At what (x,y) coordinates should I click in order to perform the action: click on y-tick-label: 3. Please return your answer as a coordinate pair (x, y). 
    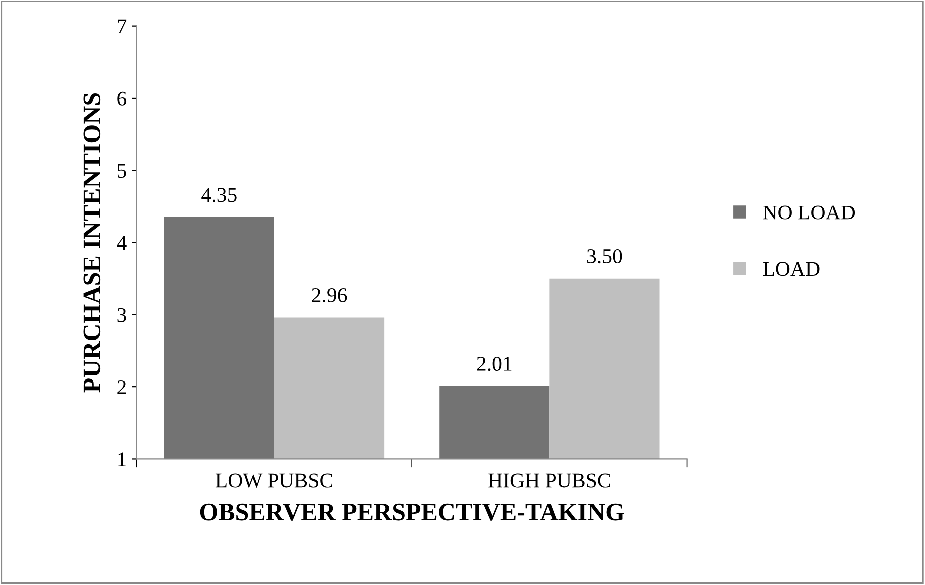
    Looking at the image, I should click on (122, 315).